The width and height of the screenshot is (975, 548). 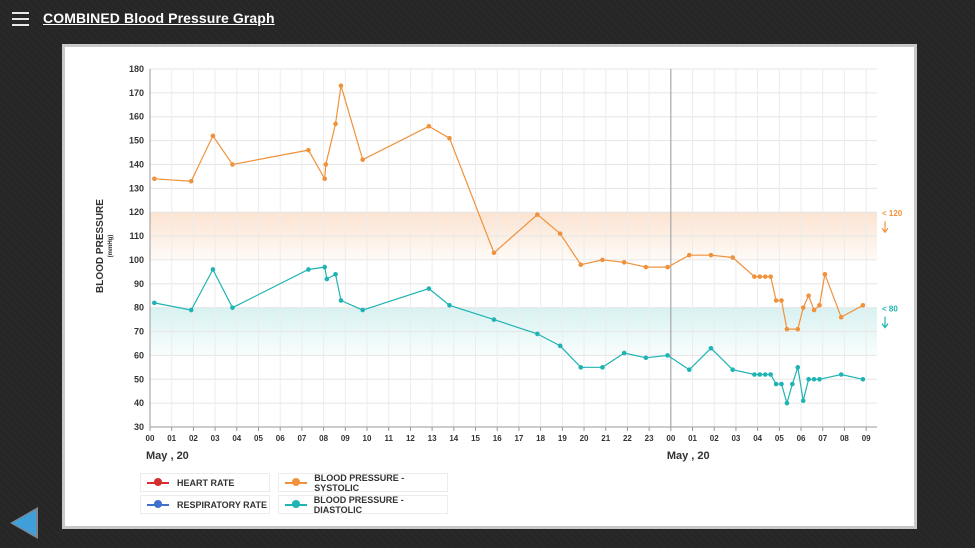 What do you see at coordinates (139, 284) in the screenshot?
I see `y-tick-label: 90` at bounding box center [139, 284].